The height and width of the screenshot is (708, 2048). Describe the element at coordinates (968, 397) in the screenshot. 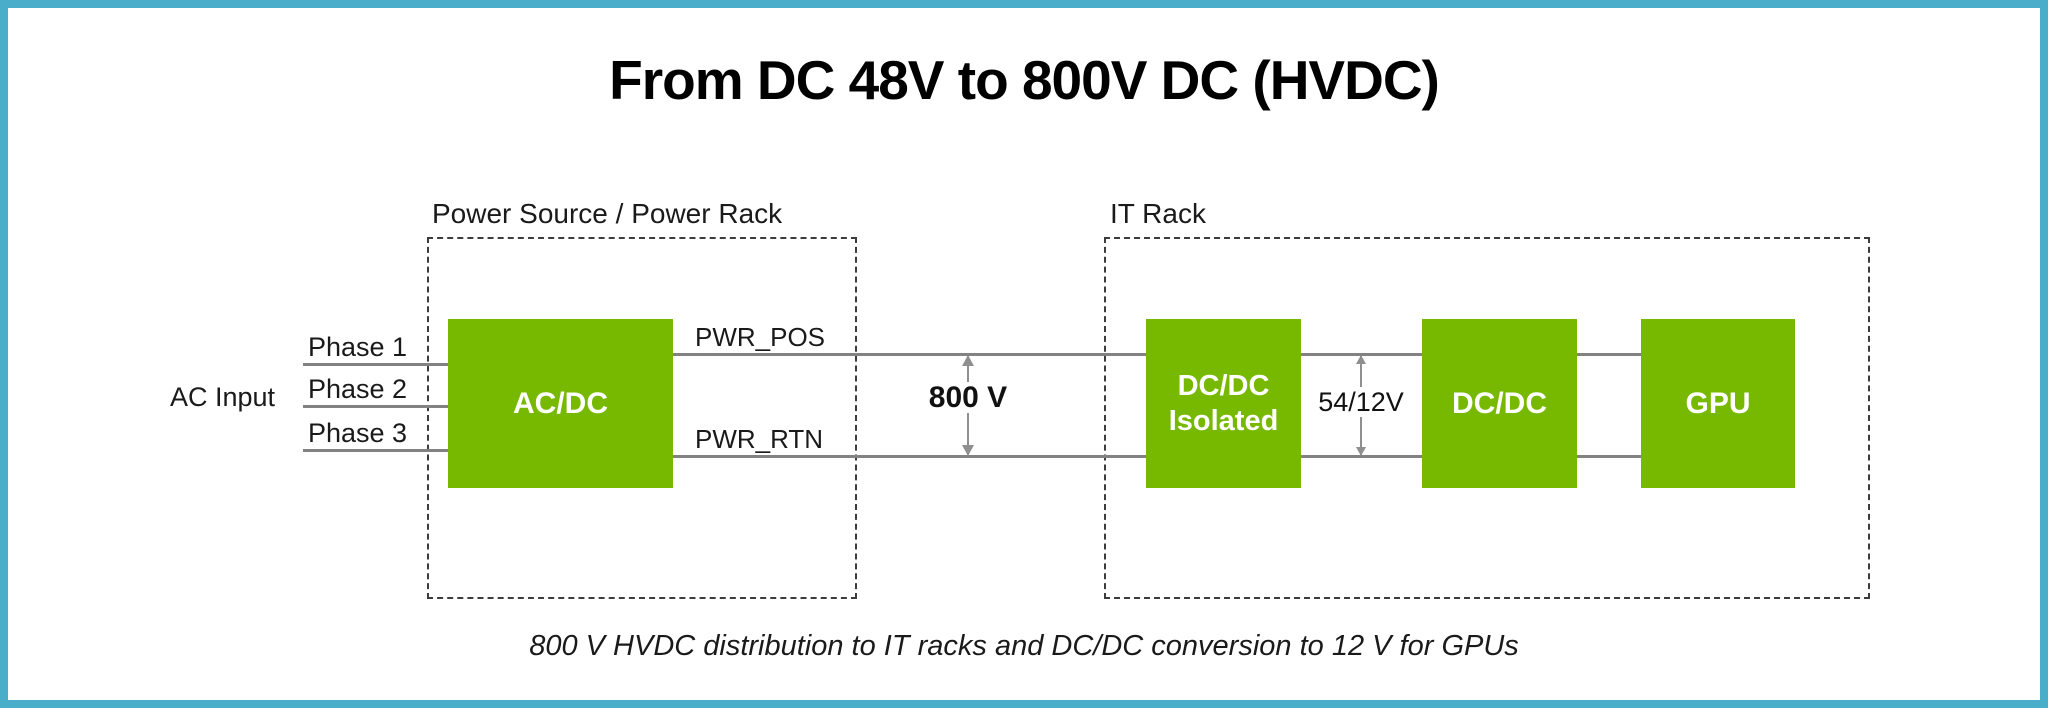

I see `bus-voltage-label: 800 V` at that location.